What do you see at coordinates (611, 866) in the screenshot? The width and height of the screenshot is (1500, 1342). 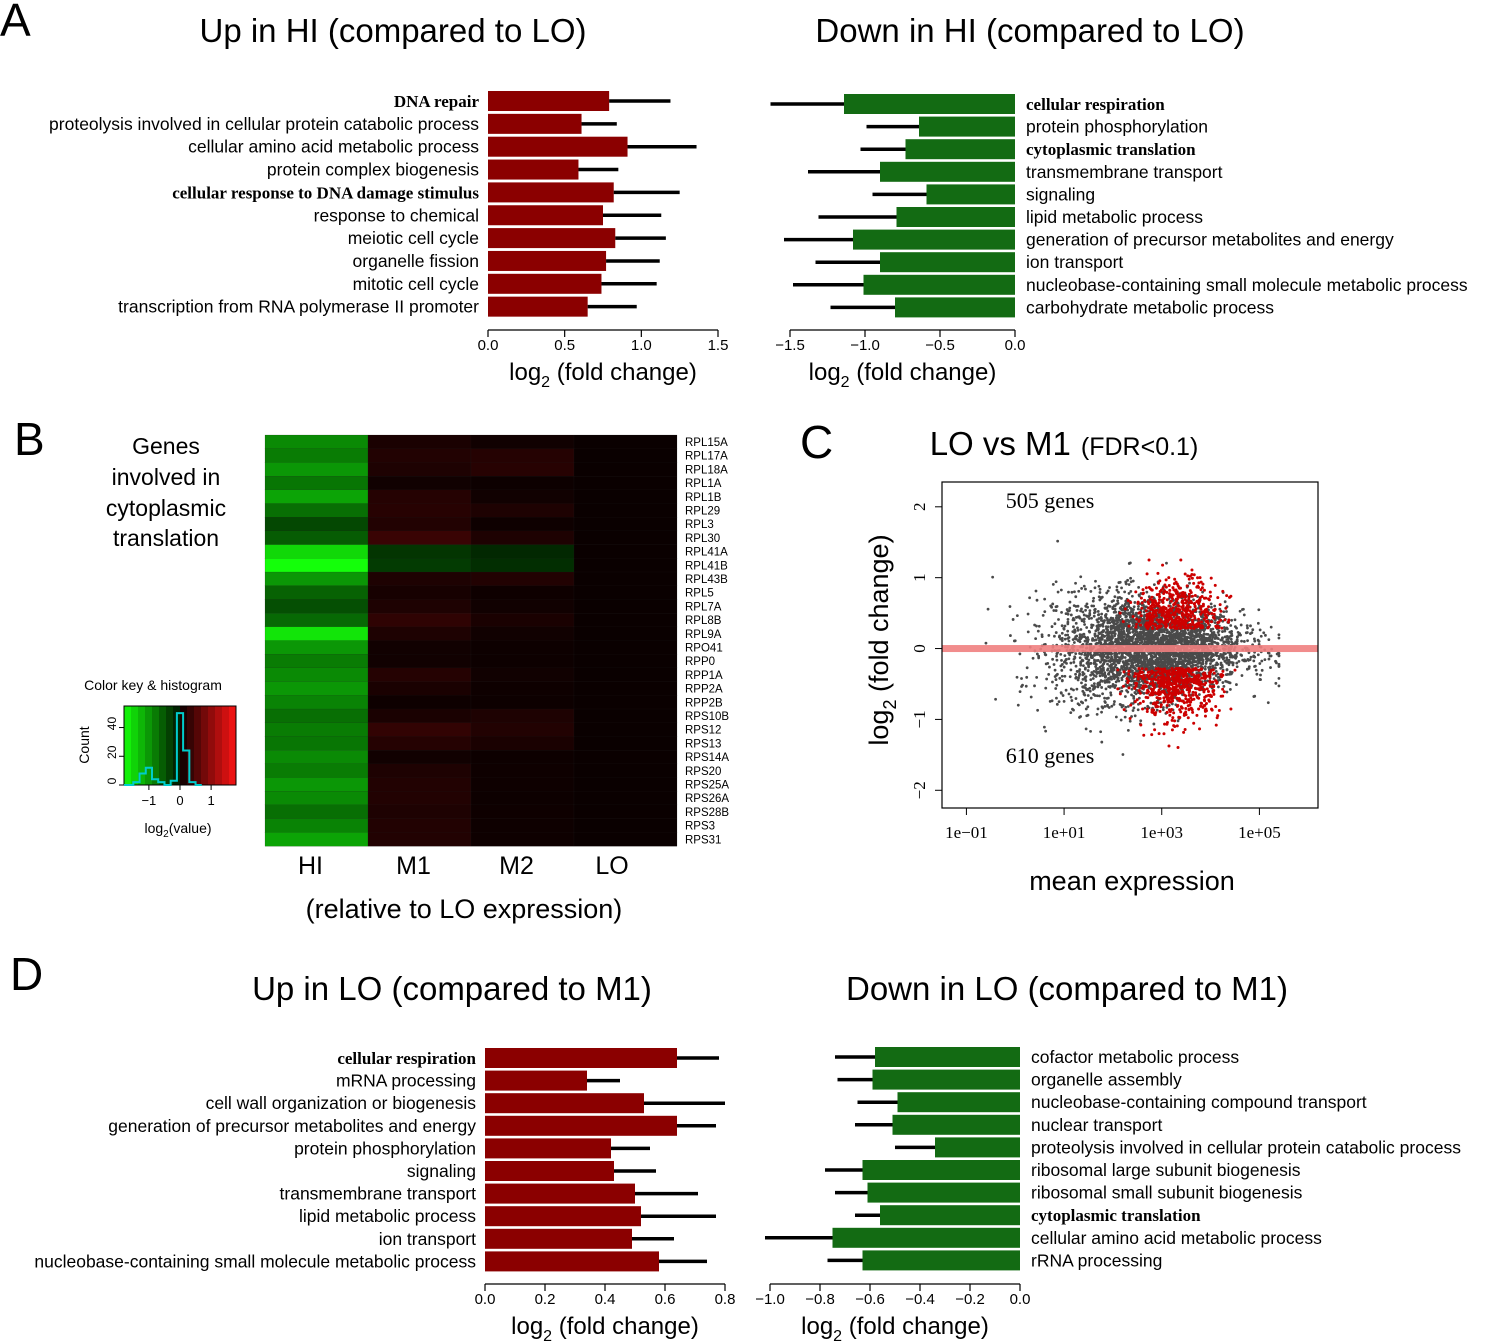 I see `heatmap-column-label: LO` at bounding box center [611, 866].